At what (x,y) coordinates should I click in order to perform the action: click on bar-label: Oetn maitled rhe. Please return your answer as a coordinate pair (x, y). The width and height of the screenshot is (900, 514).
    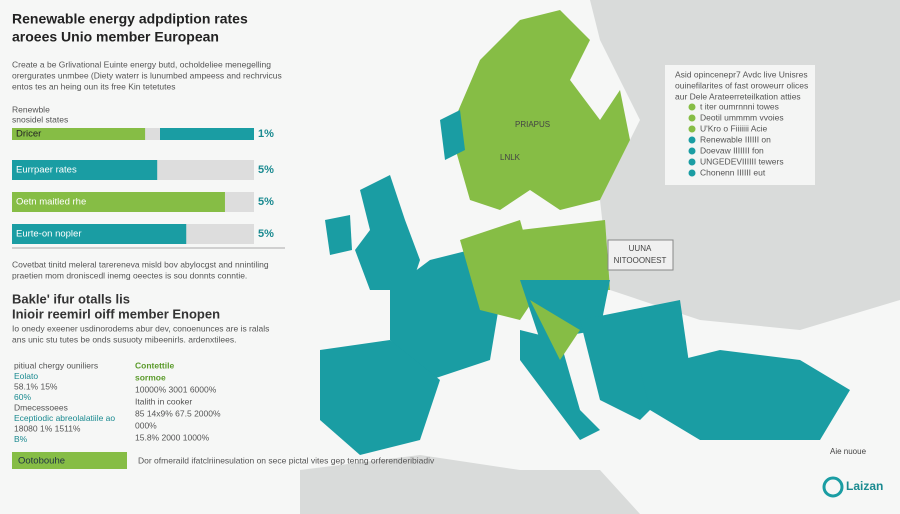
    Looking at the image, I should click on (51, 202).